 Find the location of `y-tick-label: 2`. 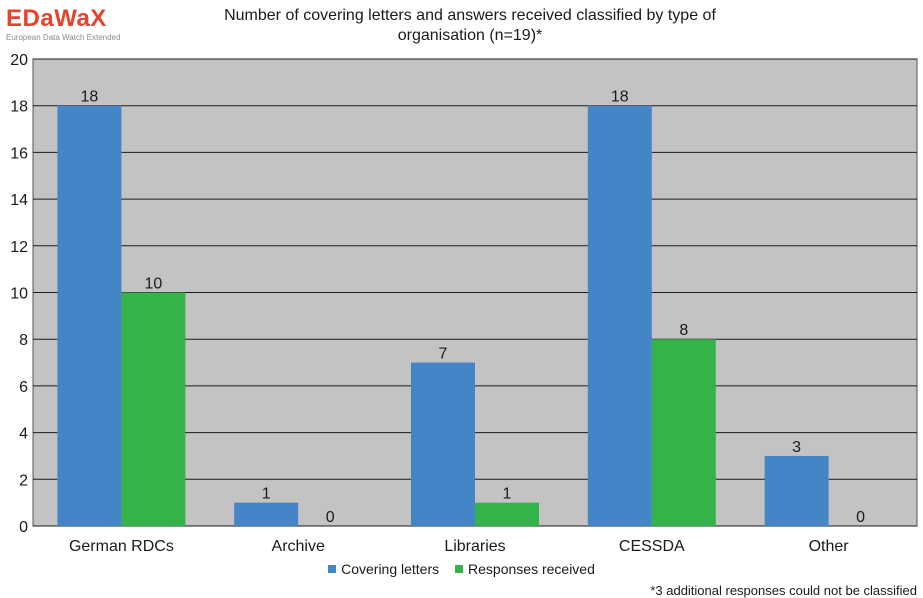

y-tick-label: 2 is located at coordinates (23, 480).